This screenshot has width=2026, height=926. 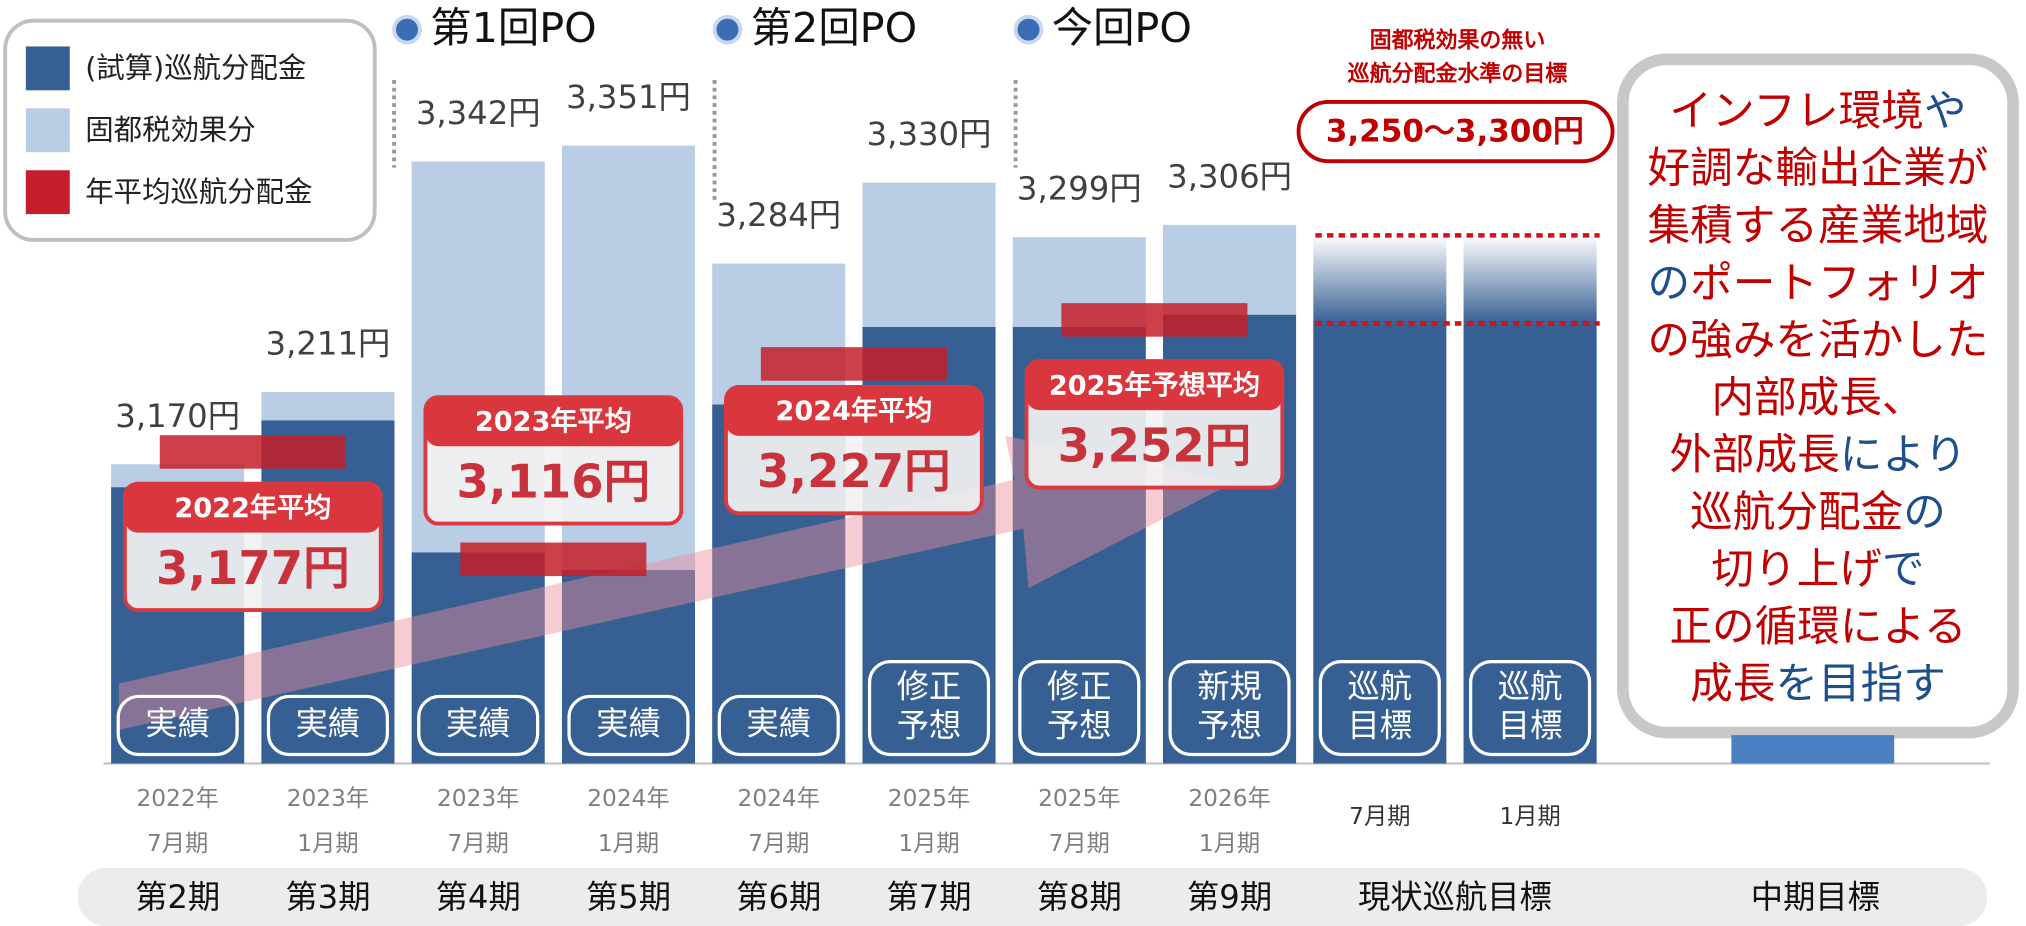 What do you see at coordinates (253, 568) in the screenshot?
I see `callout-value: 3,177円` at bounding box center [253, 568].